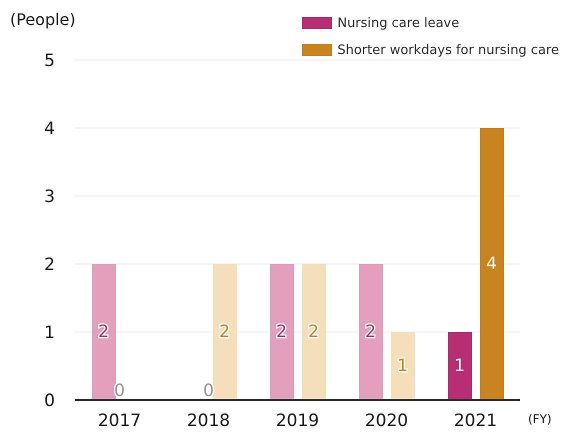 The height and width of the screenshot is (439, 567). What do you see at coordinates (49, 333) in the screenshot?
I see `y-tick-label: 1` at bounding box center [49, 333].